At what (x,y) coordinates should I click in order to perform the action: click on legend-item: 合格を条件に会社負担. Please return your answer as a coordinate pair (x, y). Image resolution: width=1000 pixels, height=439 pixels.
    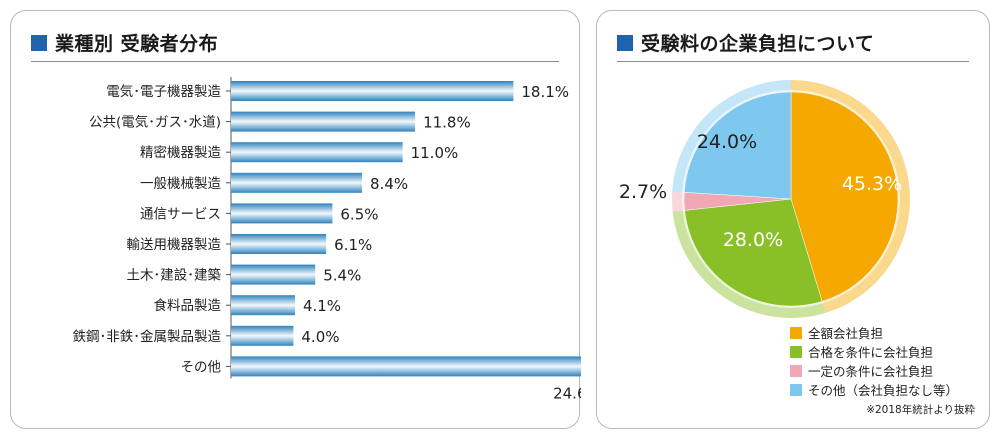
    Looking at the image, I should click on (874, 351).